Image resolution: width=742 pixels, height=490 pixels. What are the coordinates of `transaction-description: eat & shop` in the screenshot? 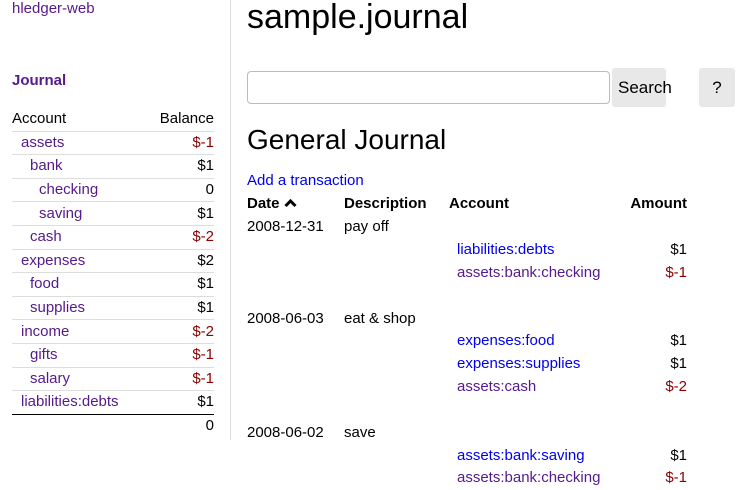 It's located at (380, 318).